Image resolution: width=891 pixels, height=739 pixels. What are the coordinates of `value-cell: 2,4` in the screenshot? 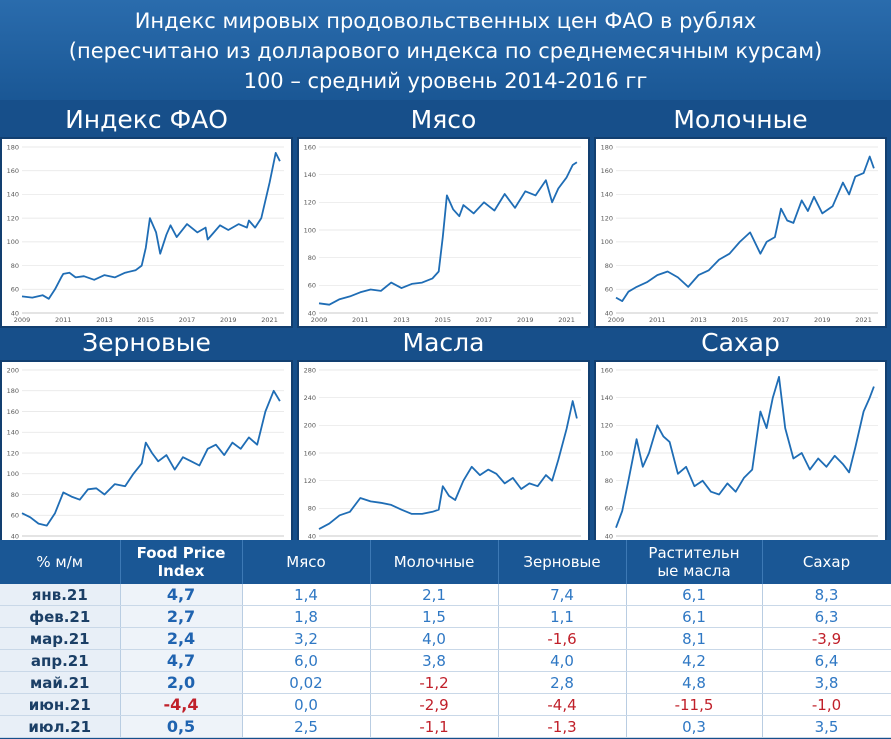 It's located at (181, 638).